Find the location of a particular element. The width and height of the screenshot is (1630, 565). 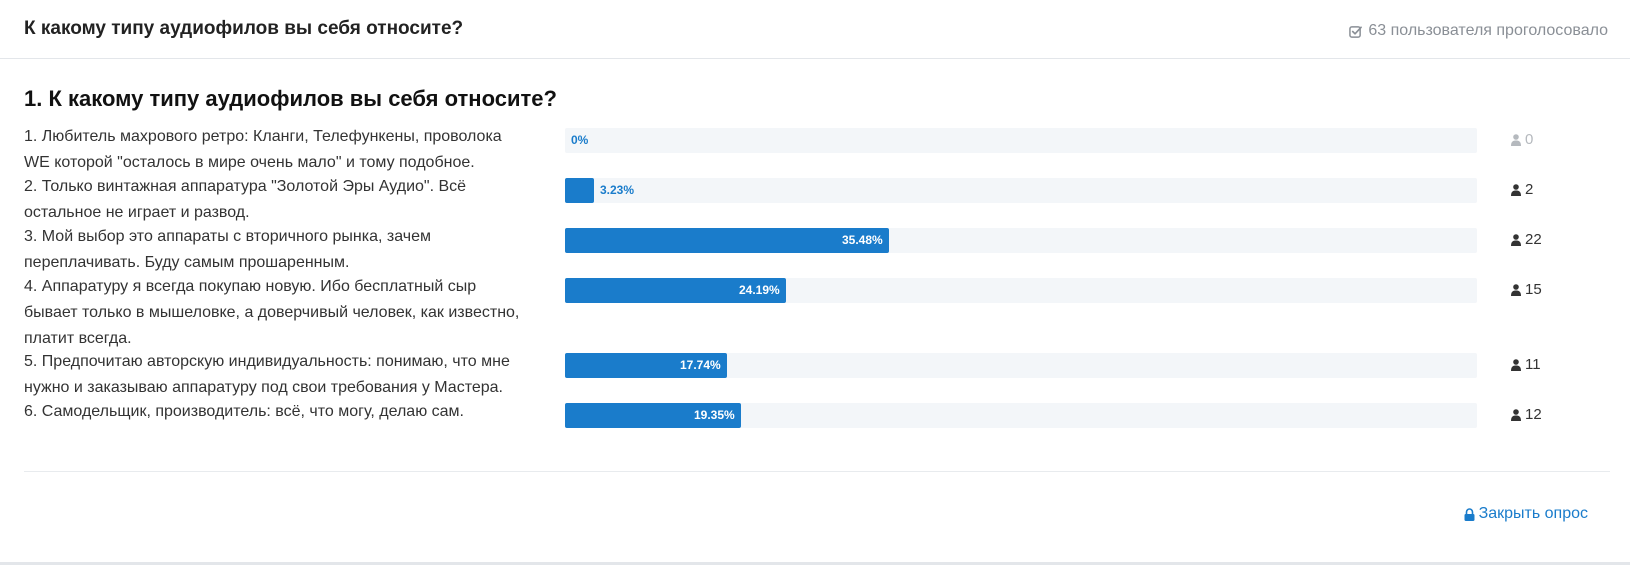

vote-count: 0 is located at coordinates (1522, 139).